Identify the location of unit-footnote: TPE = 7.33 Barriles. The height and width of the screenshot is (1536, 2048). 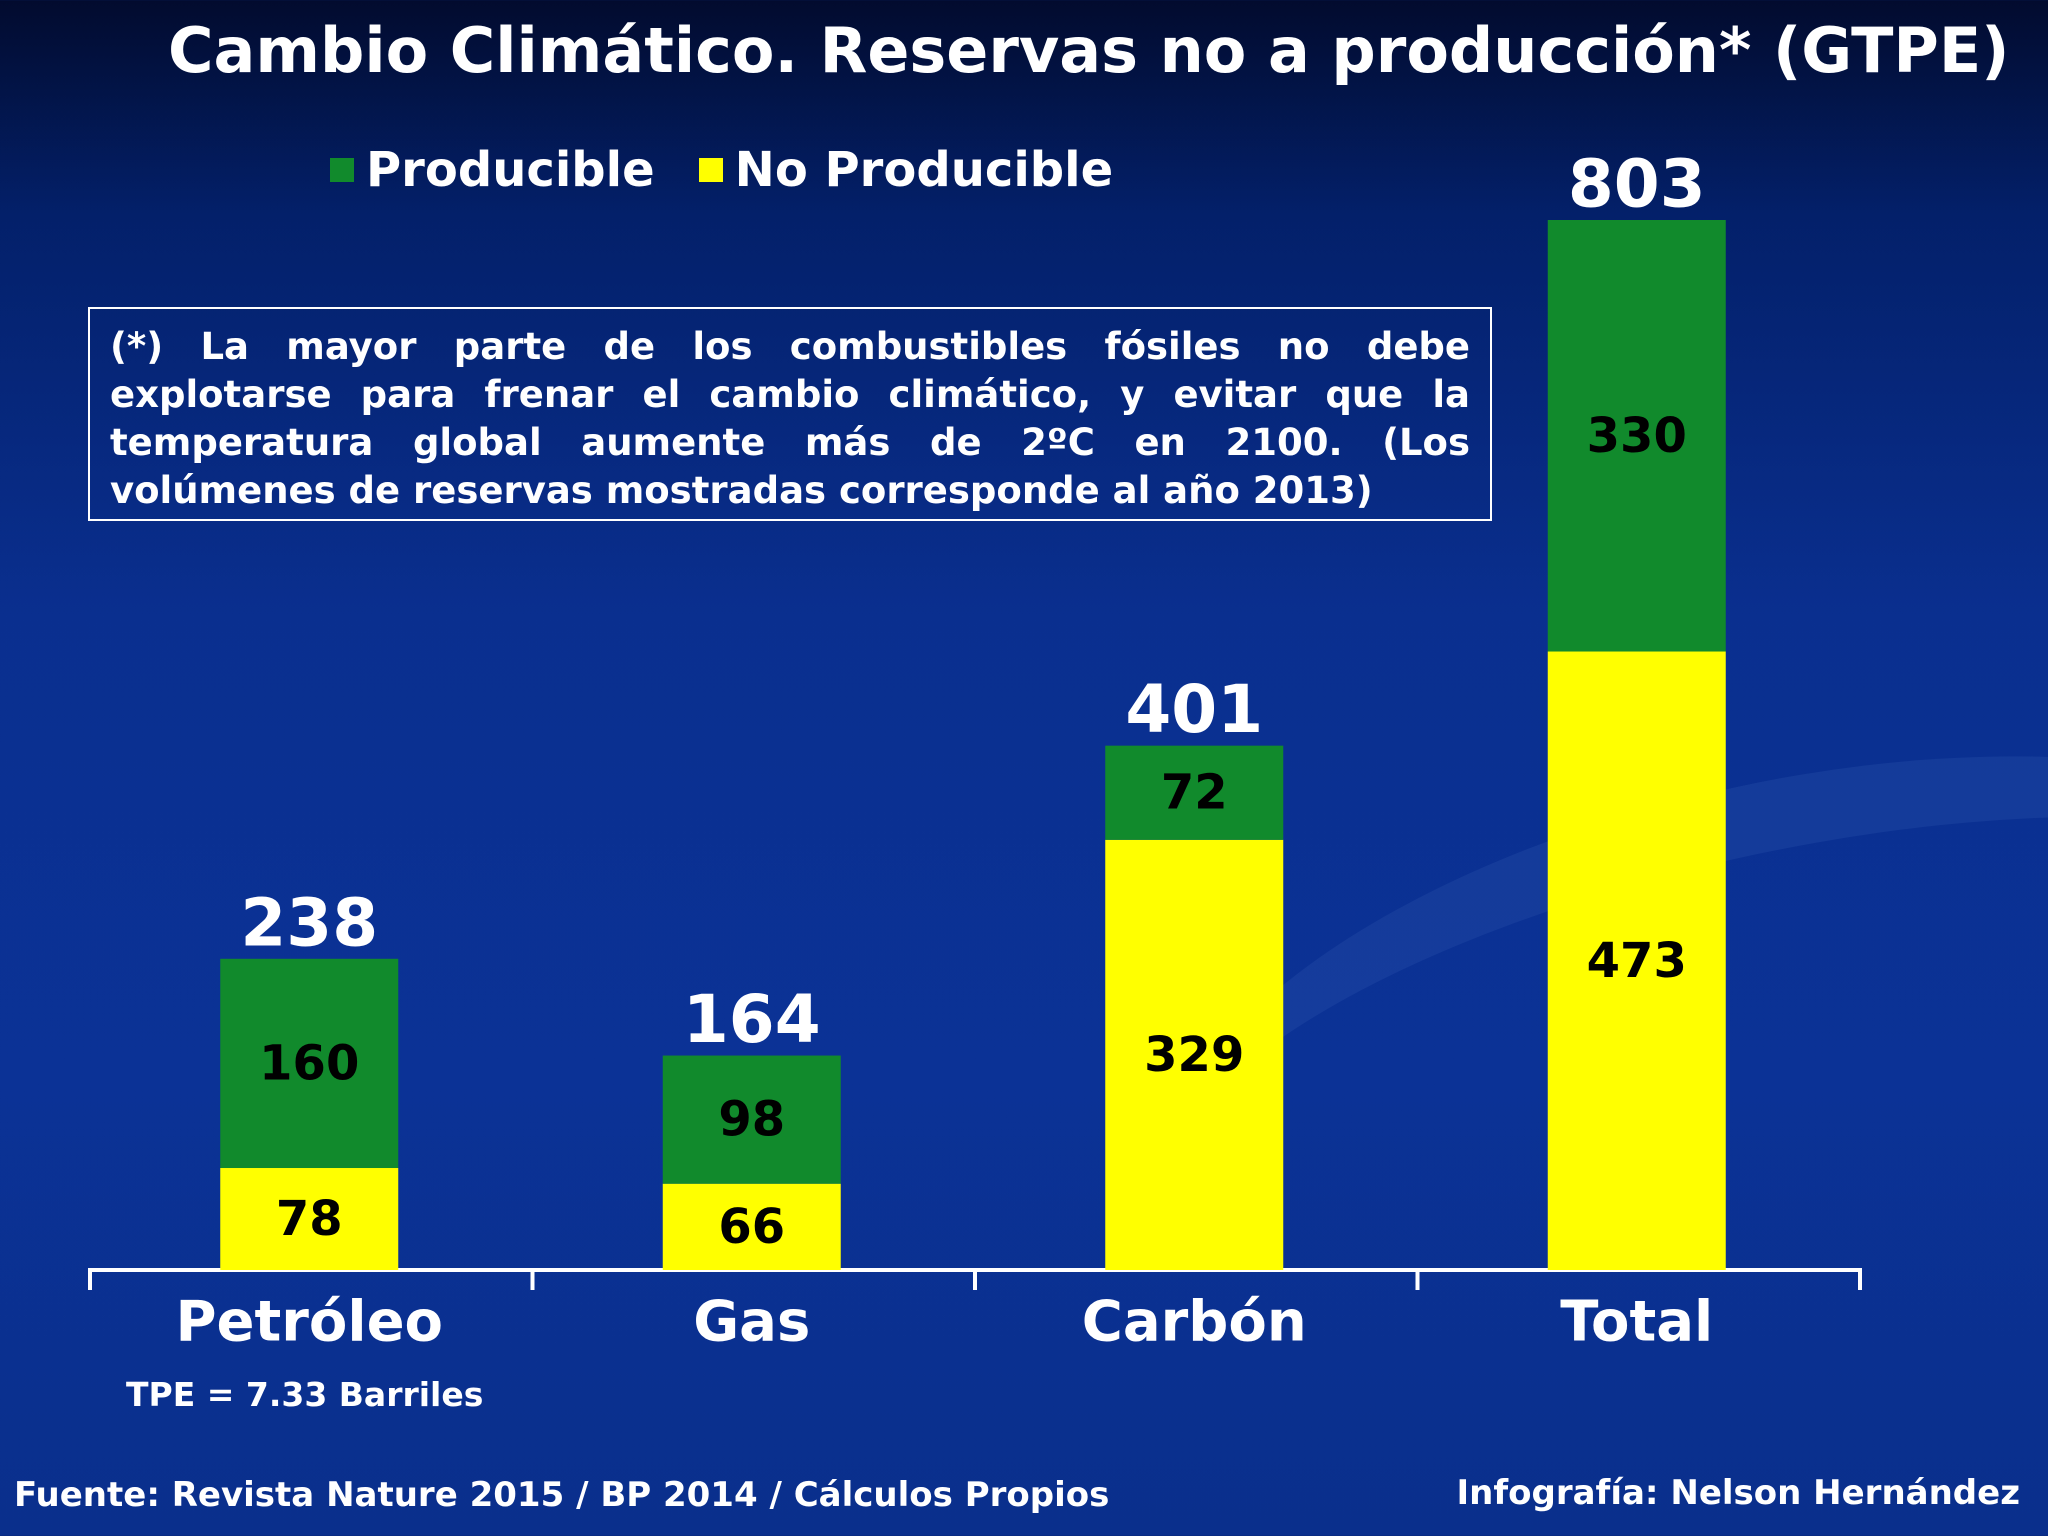
(305, 1394).